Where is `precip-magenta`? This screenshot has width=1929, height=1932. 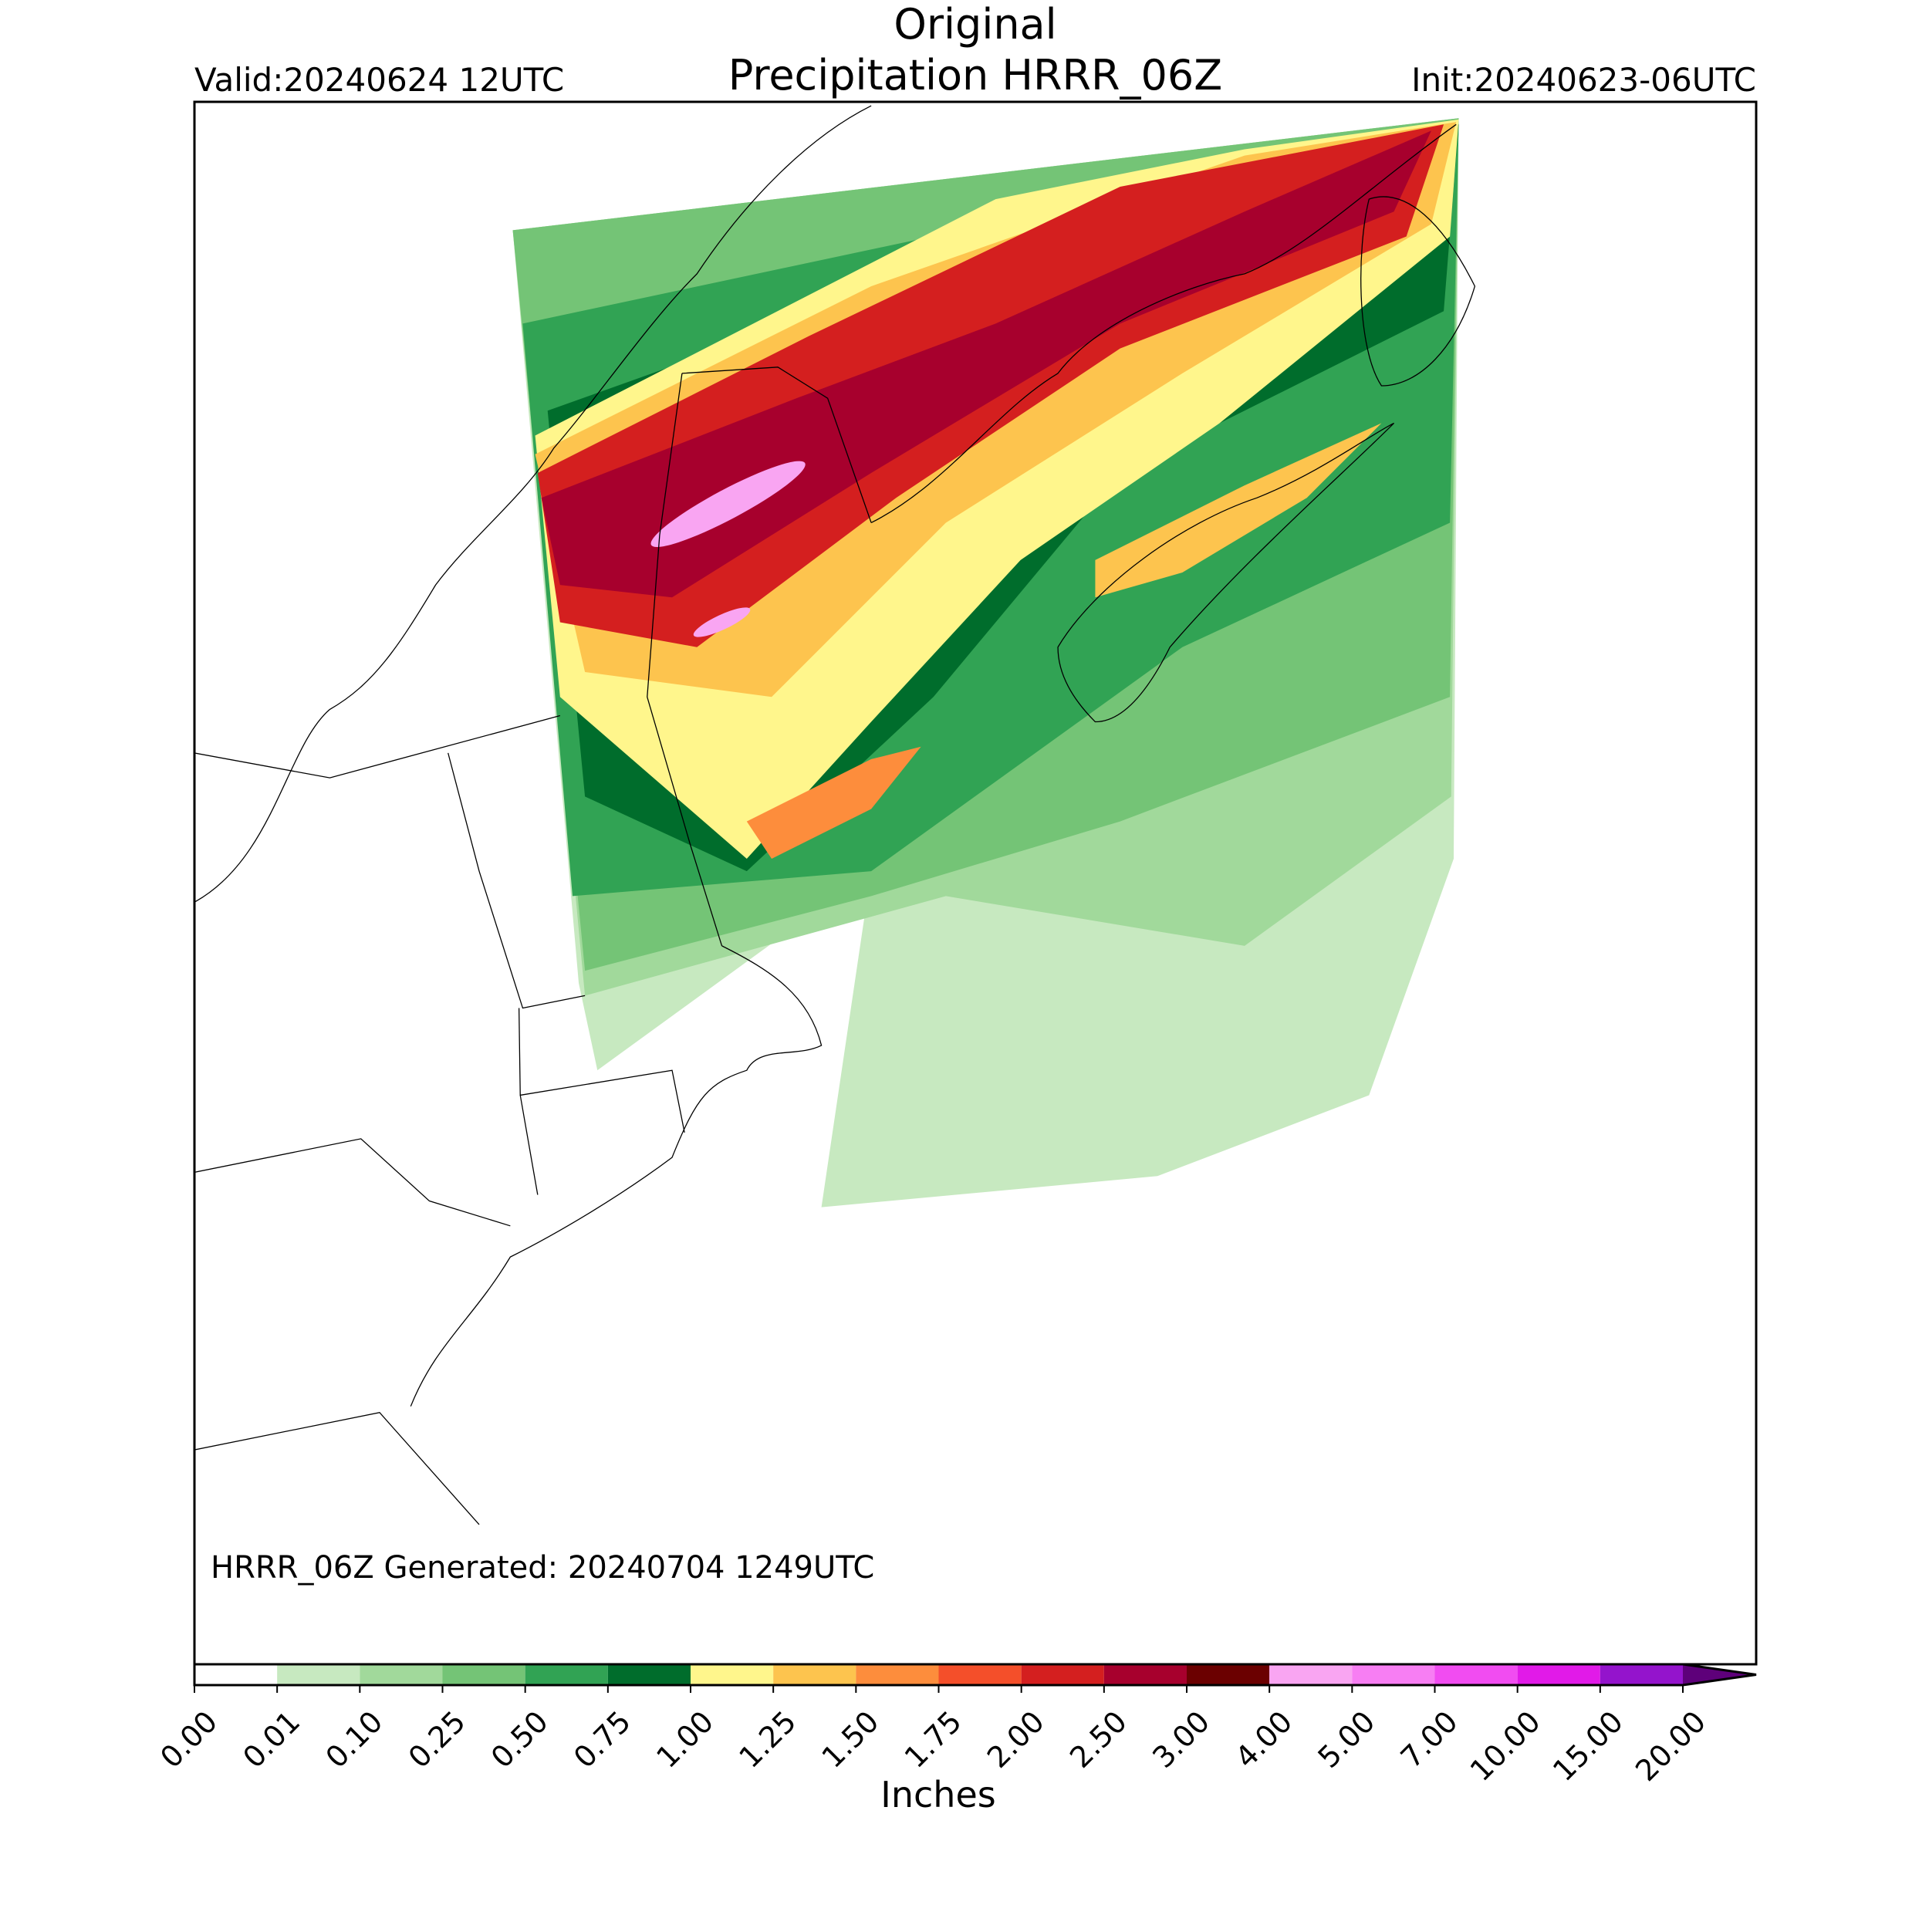
precip-magenta is located at coordinates (728, 504).